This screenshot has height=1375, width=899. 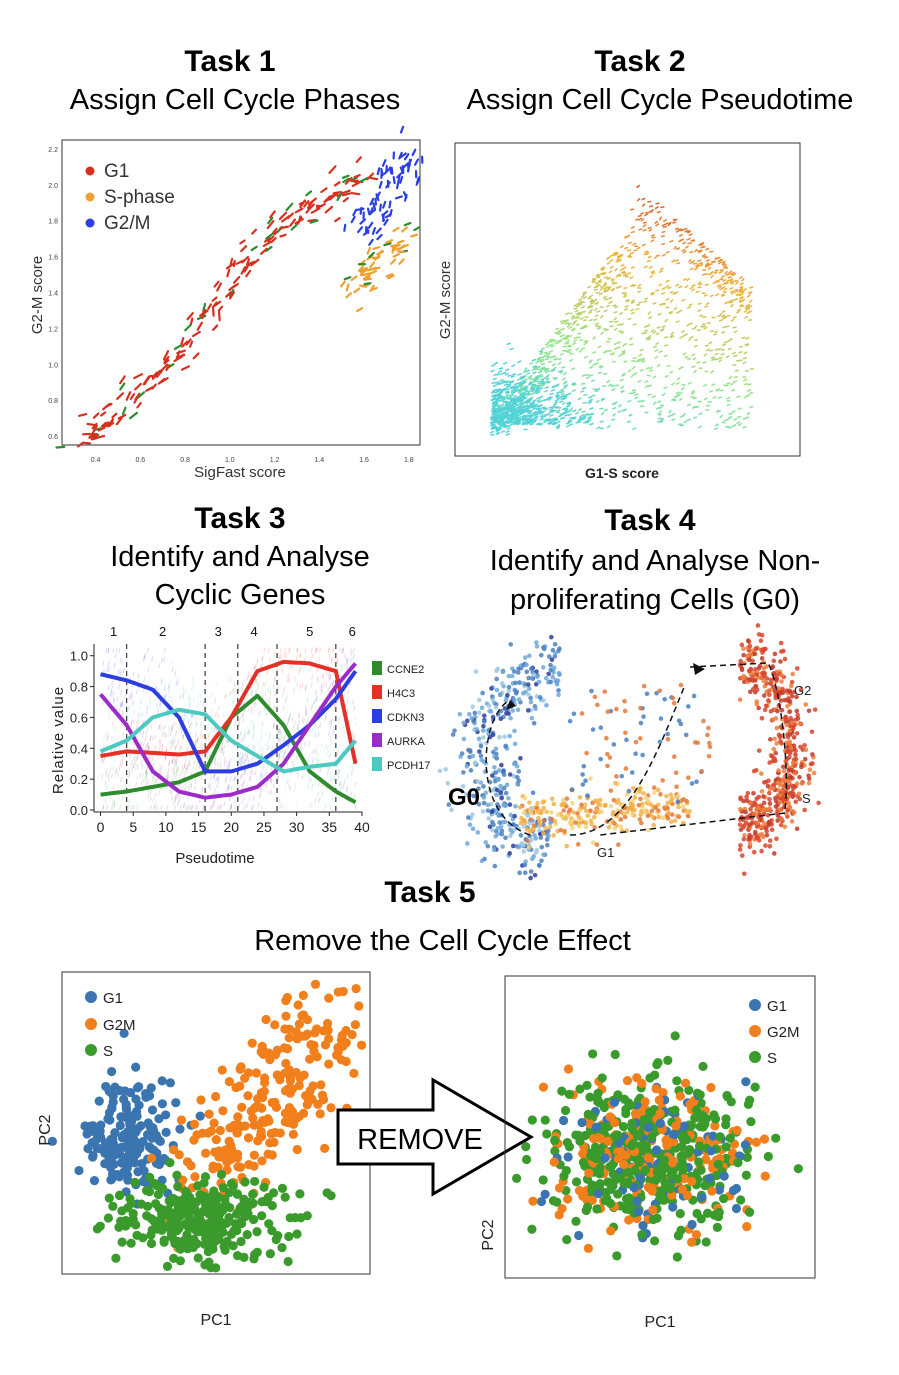 What do you see at coordinates (445, 300) in the screenshot?
I see `task2-ylabel: G2-M score` at bounding box center [445, 300].